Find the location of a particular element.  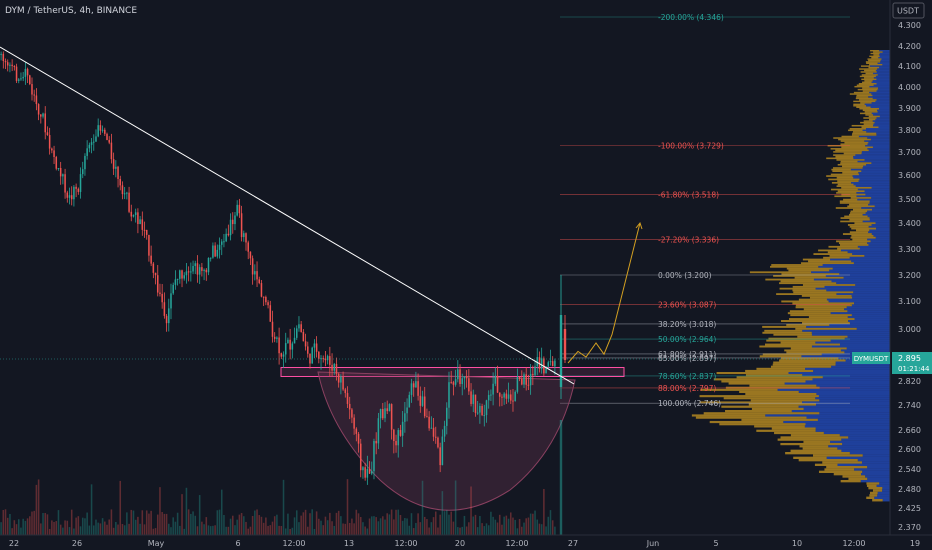

symbol-title: DYM / TetherUS, 4h, BINANCE is located at coordinates (71, 11).